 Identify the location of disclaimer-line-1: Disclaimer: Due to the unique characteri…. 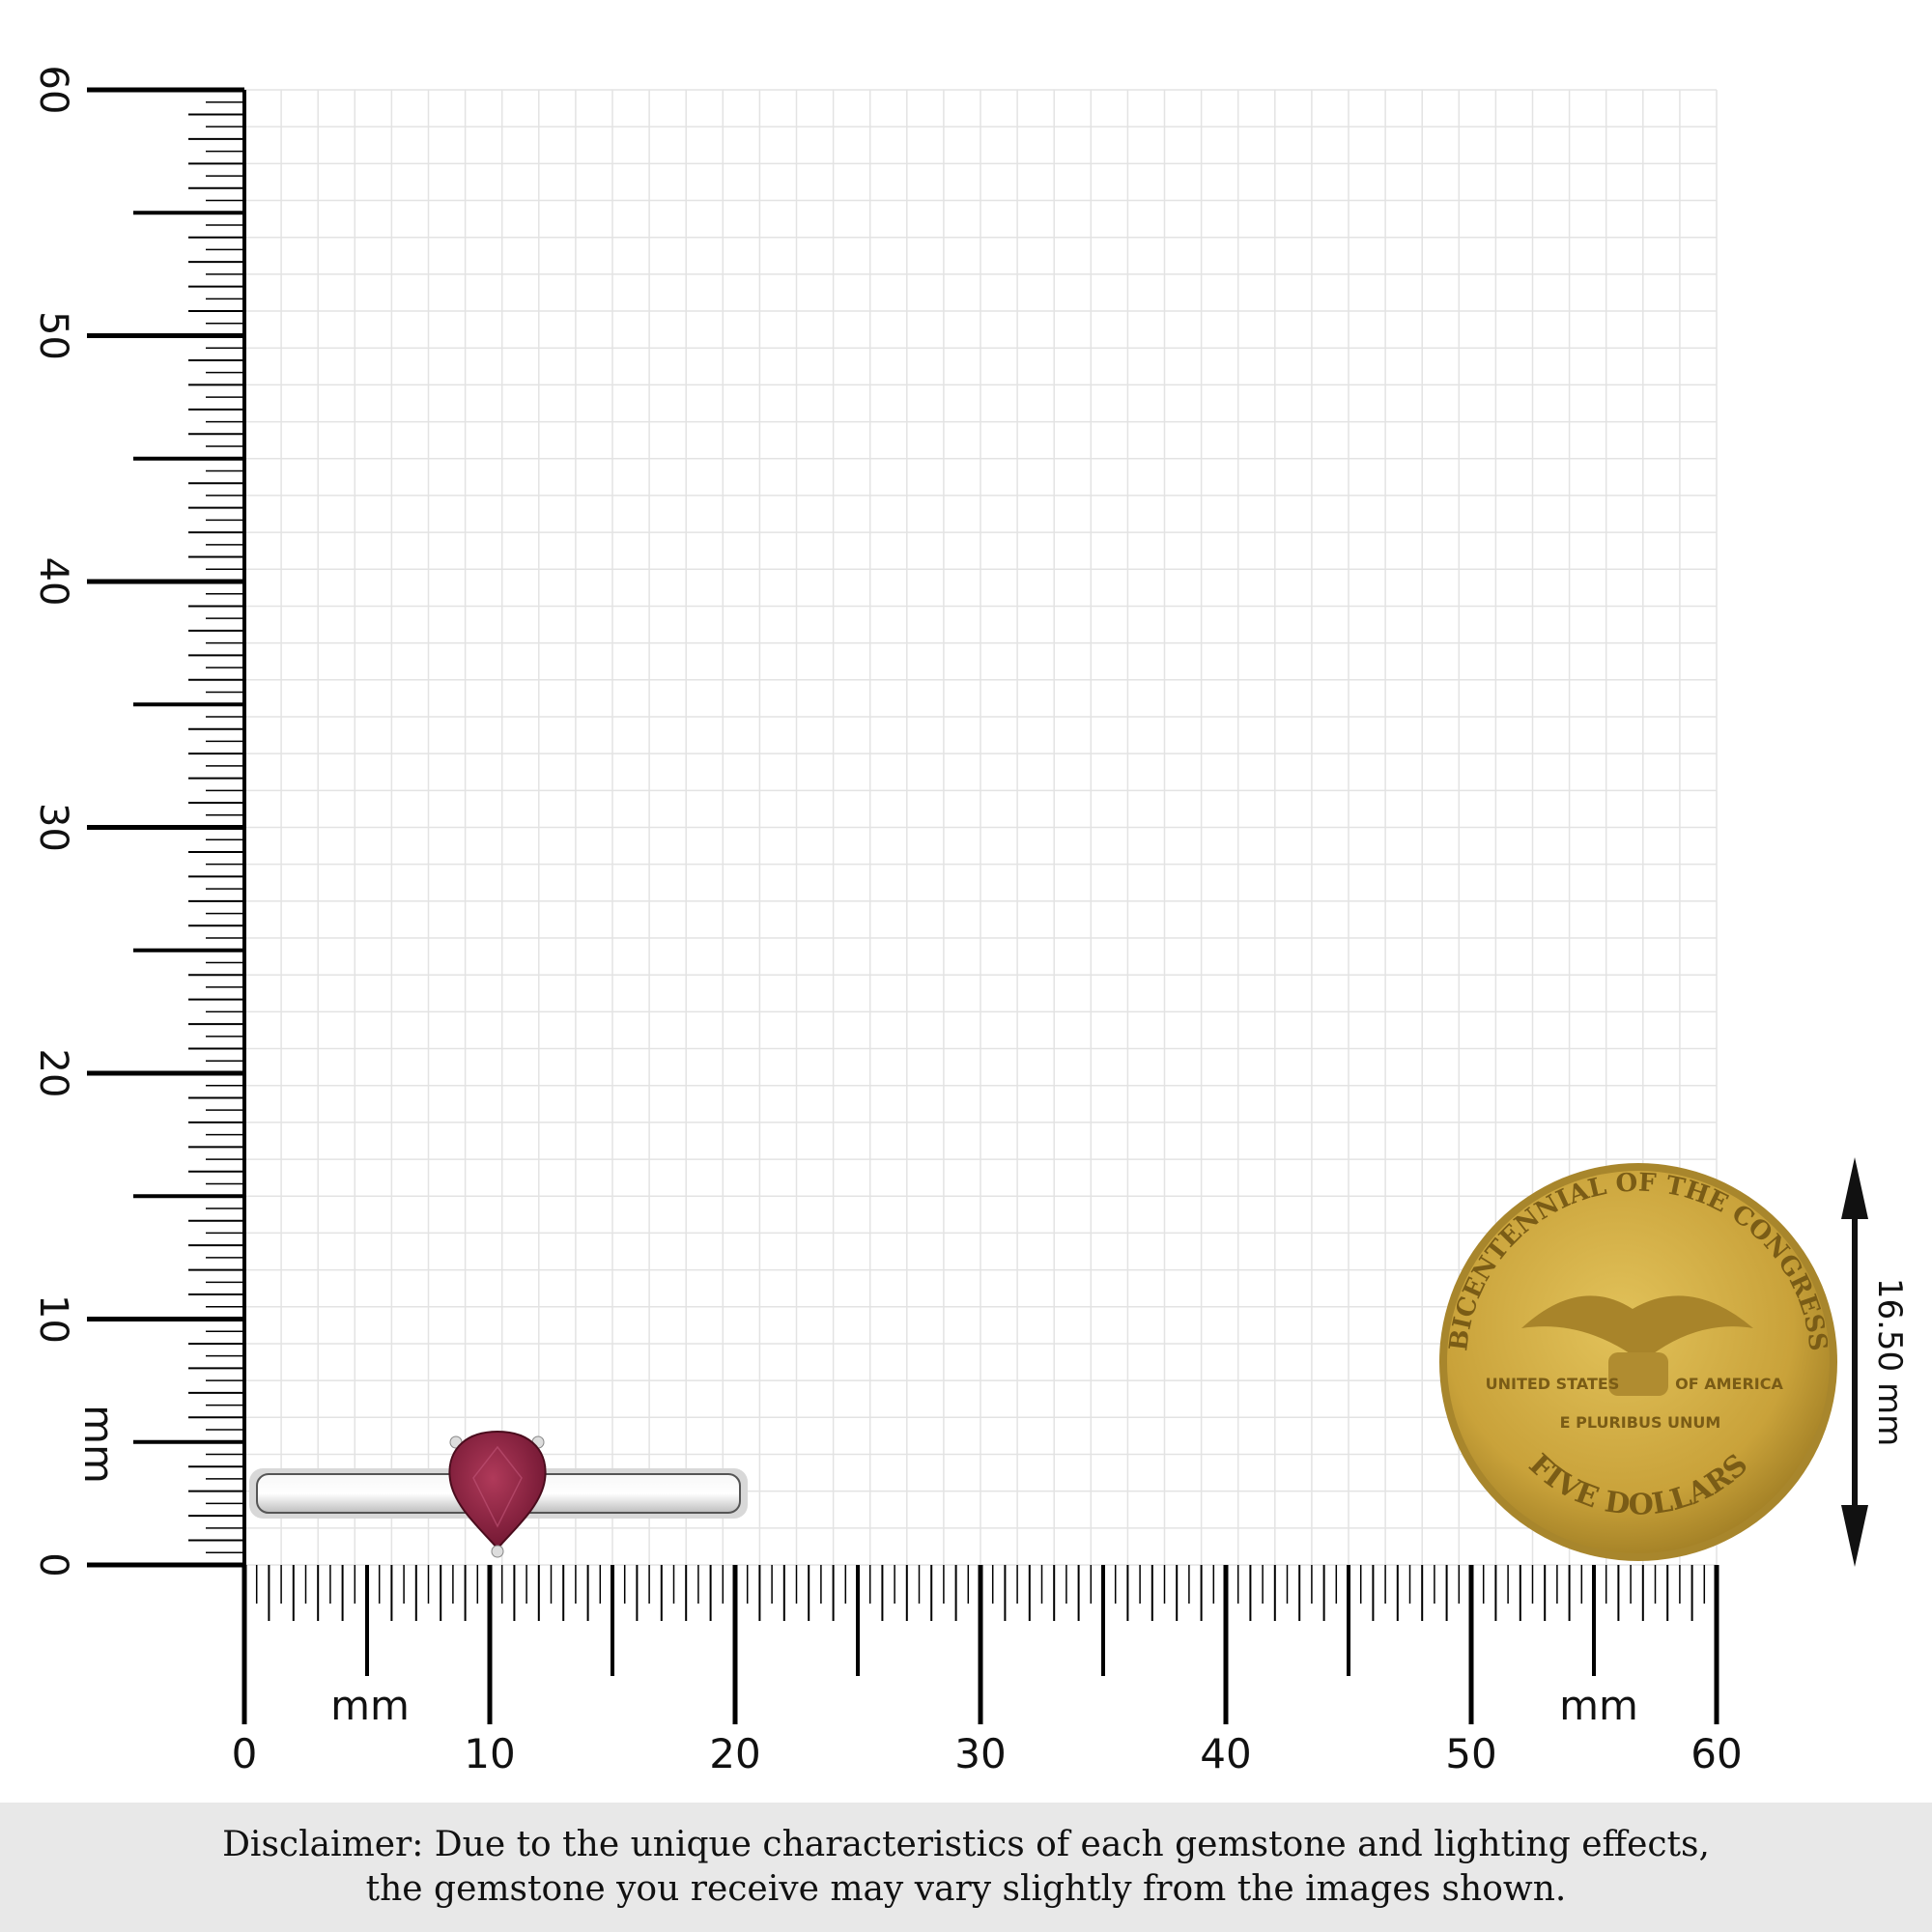
(966, 1844).